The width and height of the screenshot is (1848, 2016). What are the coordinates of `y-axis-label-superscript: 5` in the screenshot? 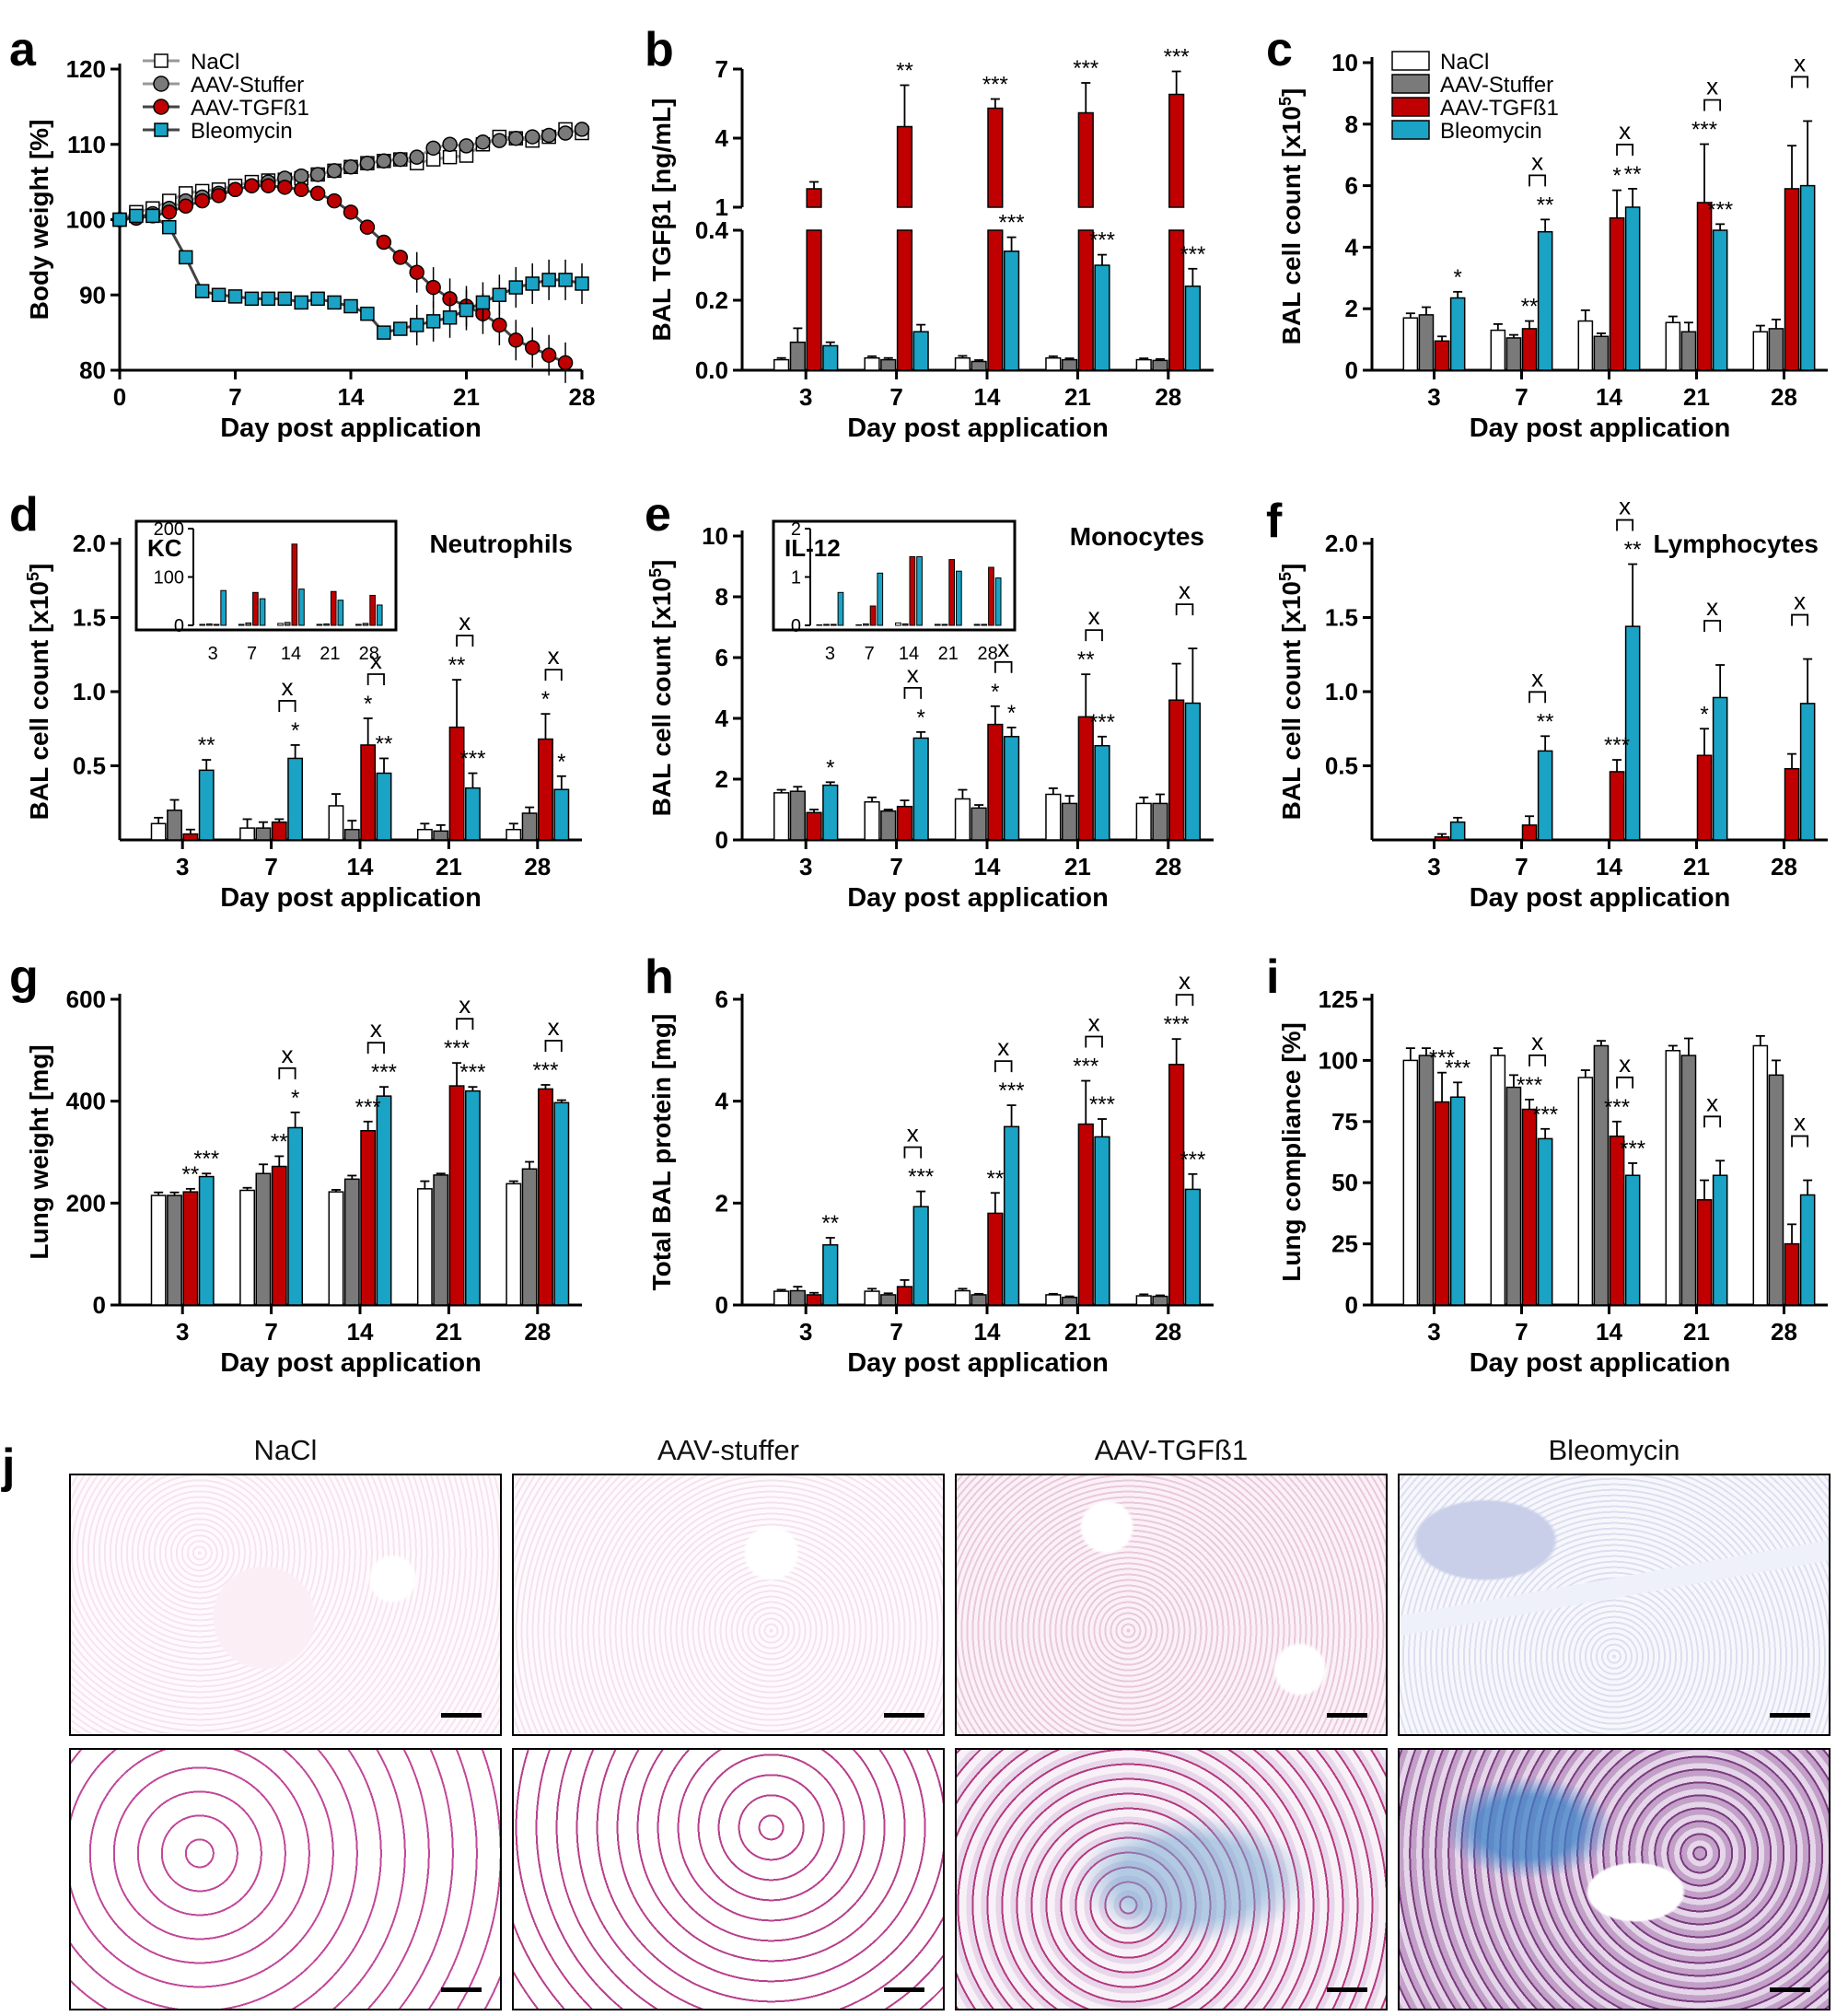 It's located at (1285, 576).